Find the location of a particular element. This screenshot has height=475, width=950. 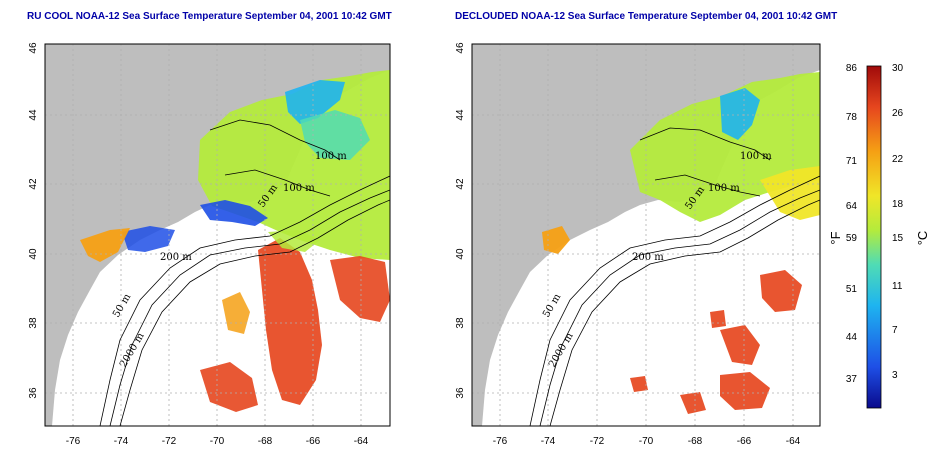

right-lon-tick-labels: -76 -74 -72 -70 -68 -66 -64 is located at coordinates (647, 441).